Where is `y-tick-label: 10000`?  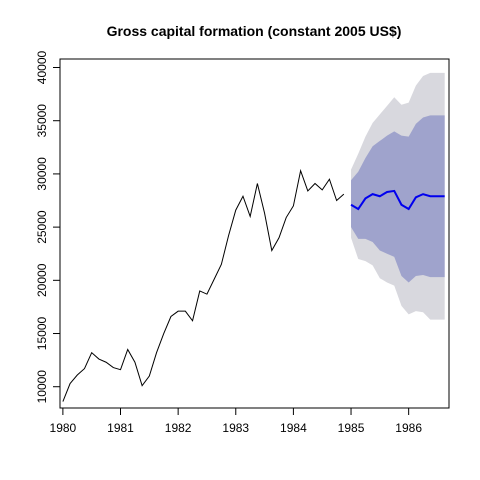
y-tick-label: 10000 is located at coordinates (42, 387).